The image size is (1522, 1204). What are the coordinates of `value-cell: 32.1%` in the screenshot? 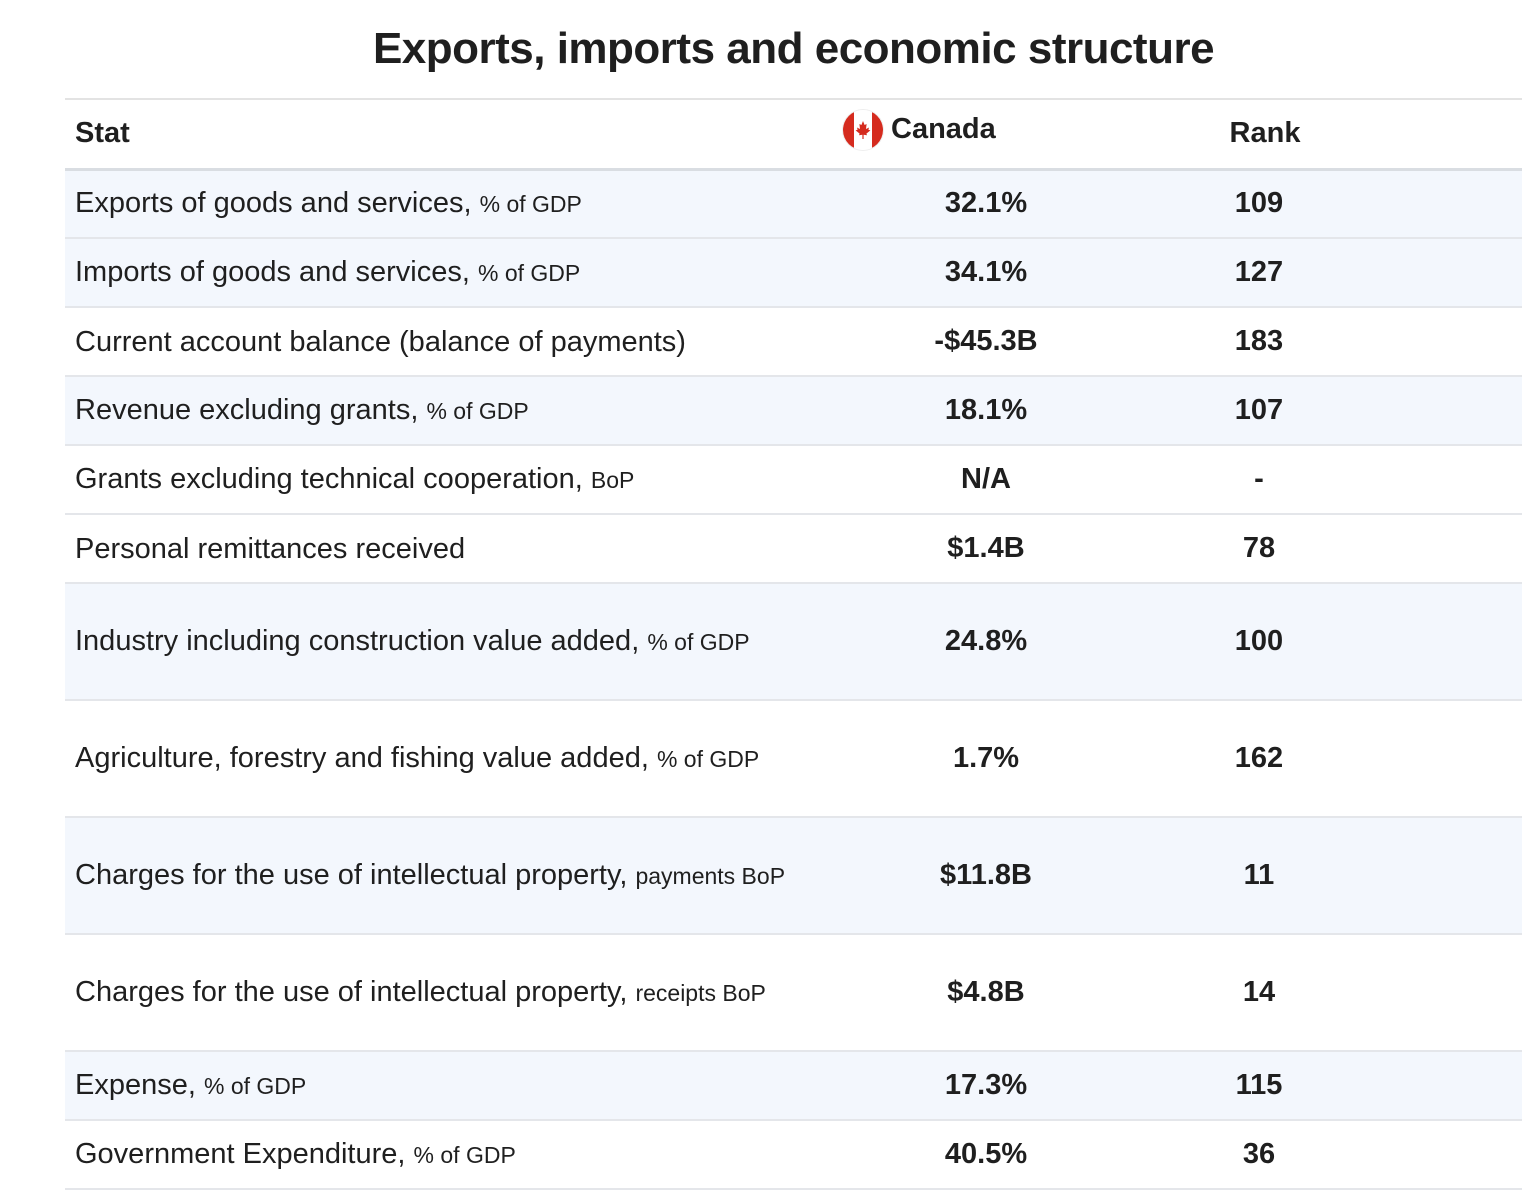 It's located at (977, 203).